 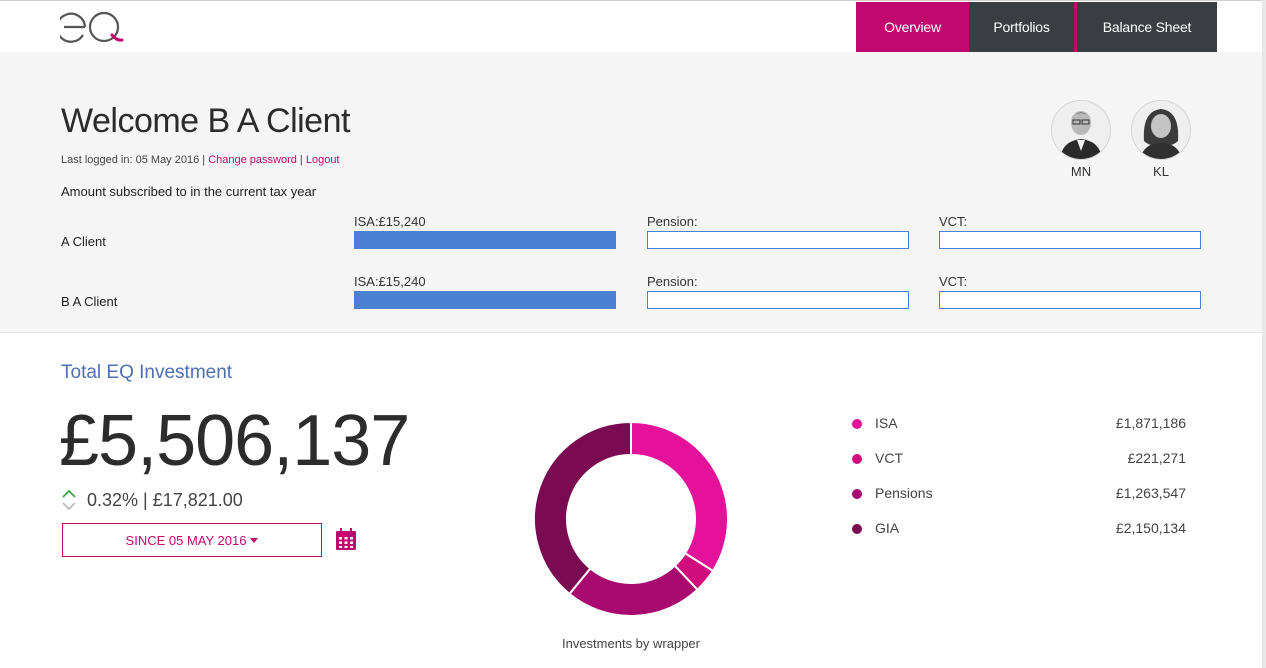 I want to click on nav-separator, so click(x=1075, y=27).